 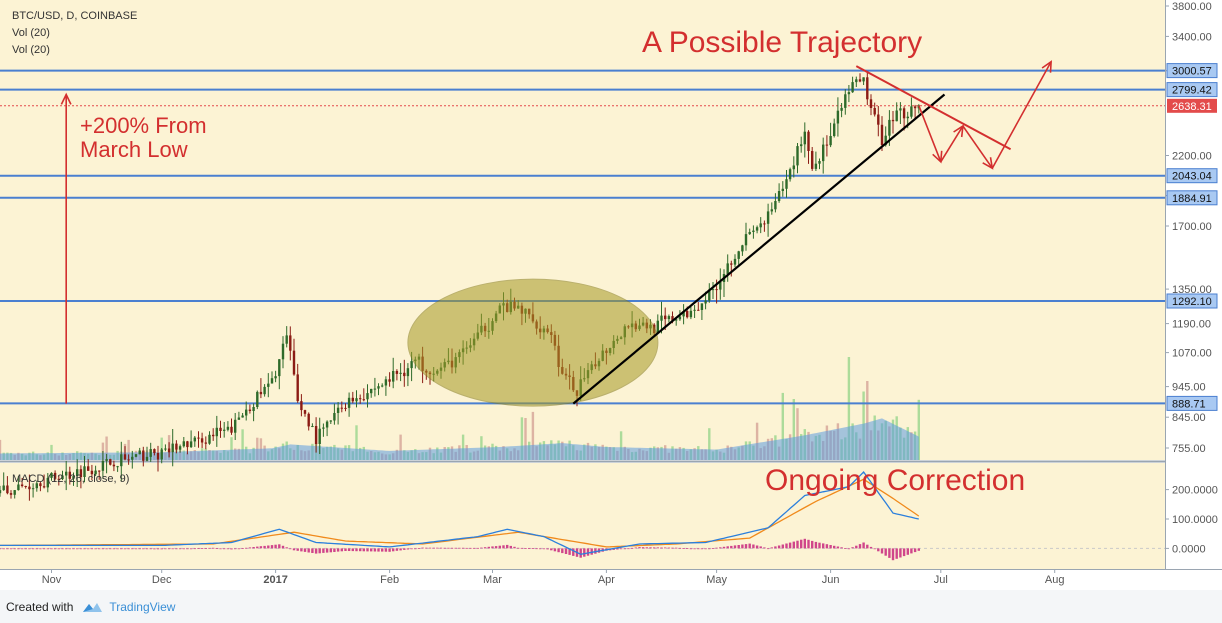 What do you see at coordinates (459, 512) in the screenshot?
I see `macd-line` at bounding box center [459, 512].